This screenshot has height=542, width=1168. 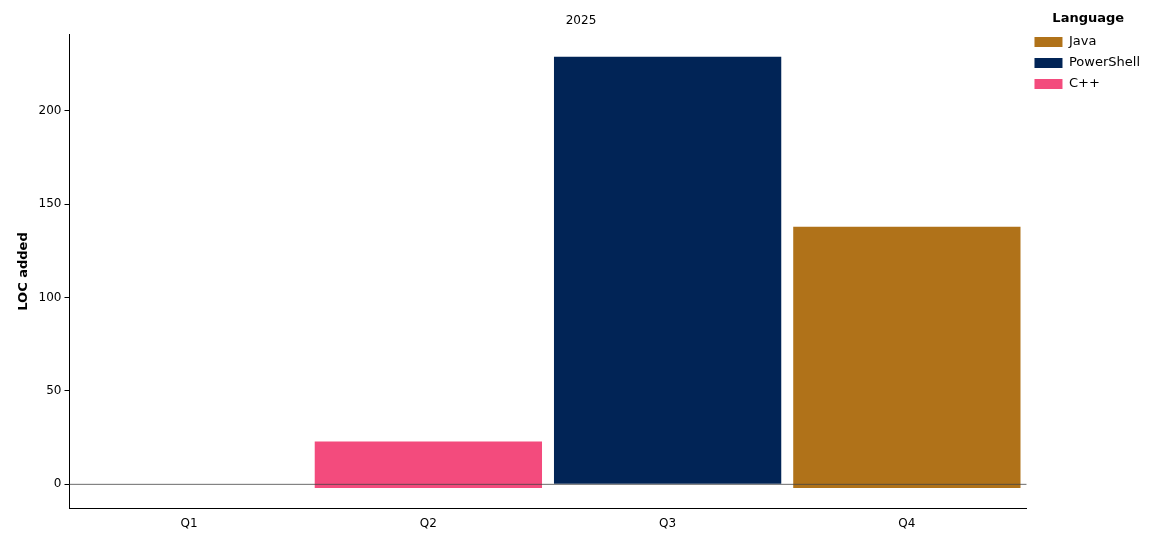 I want to click on y-tick-label: 200, so click(x=50, y=110).